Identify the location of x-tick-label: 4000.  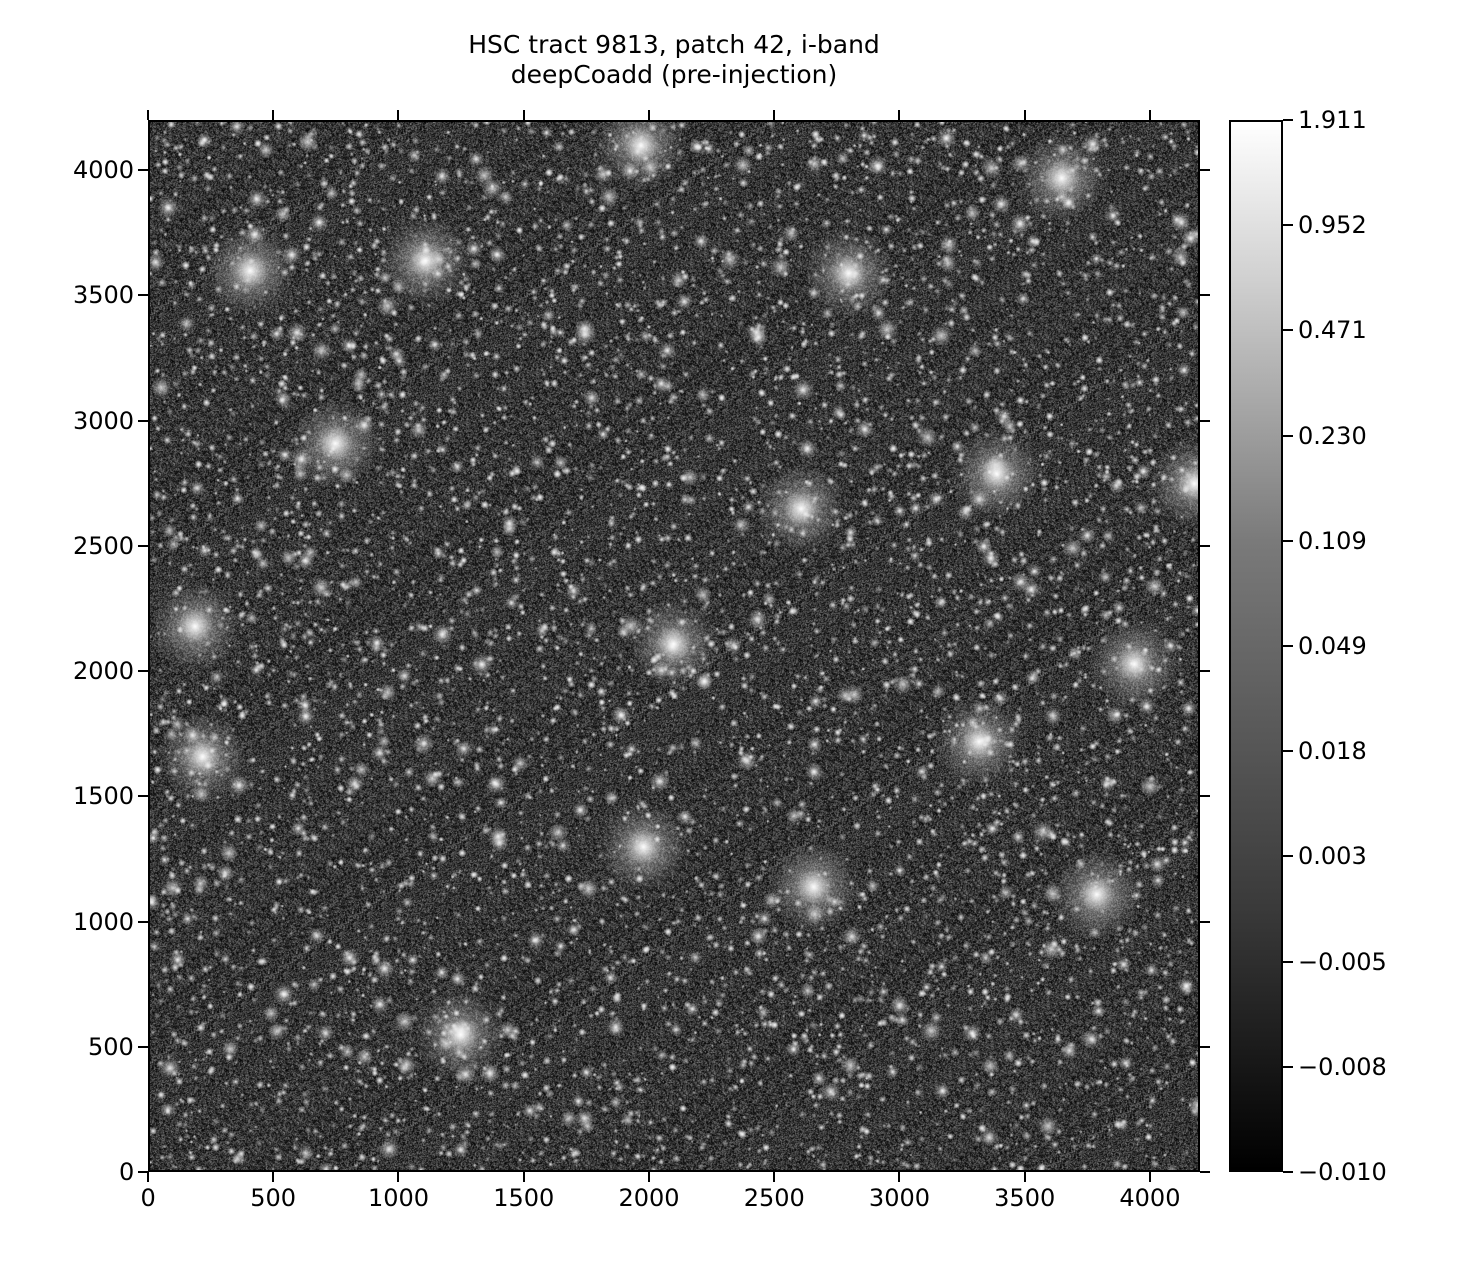
(1150, 1198).